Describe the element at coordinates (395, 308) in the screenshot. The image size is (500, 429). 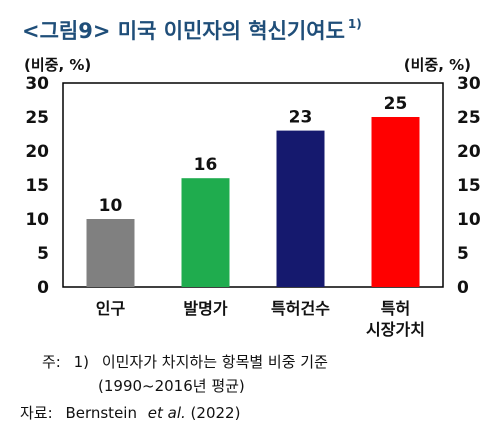
I see `category-label: 특허` at that location.